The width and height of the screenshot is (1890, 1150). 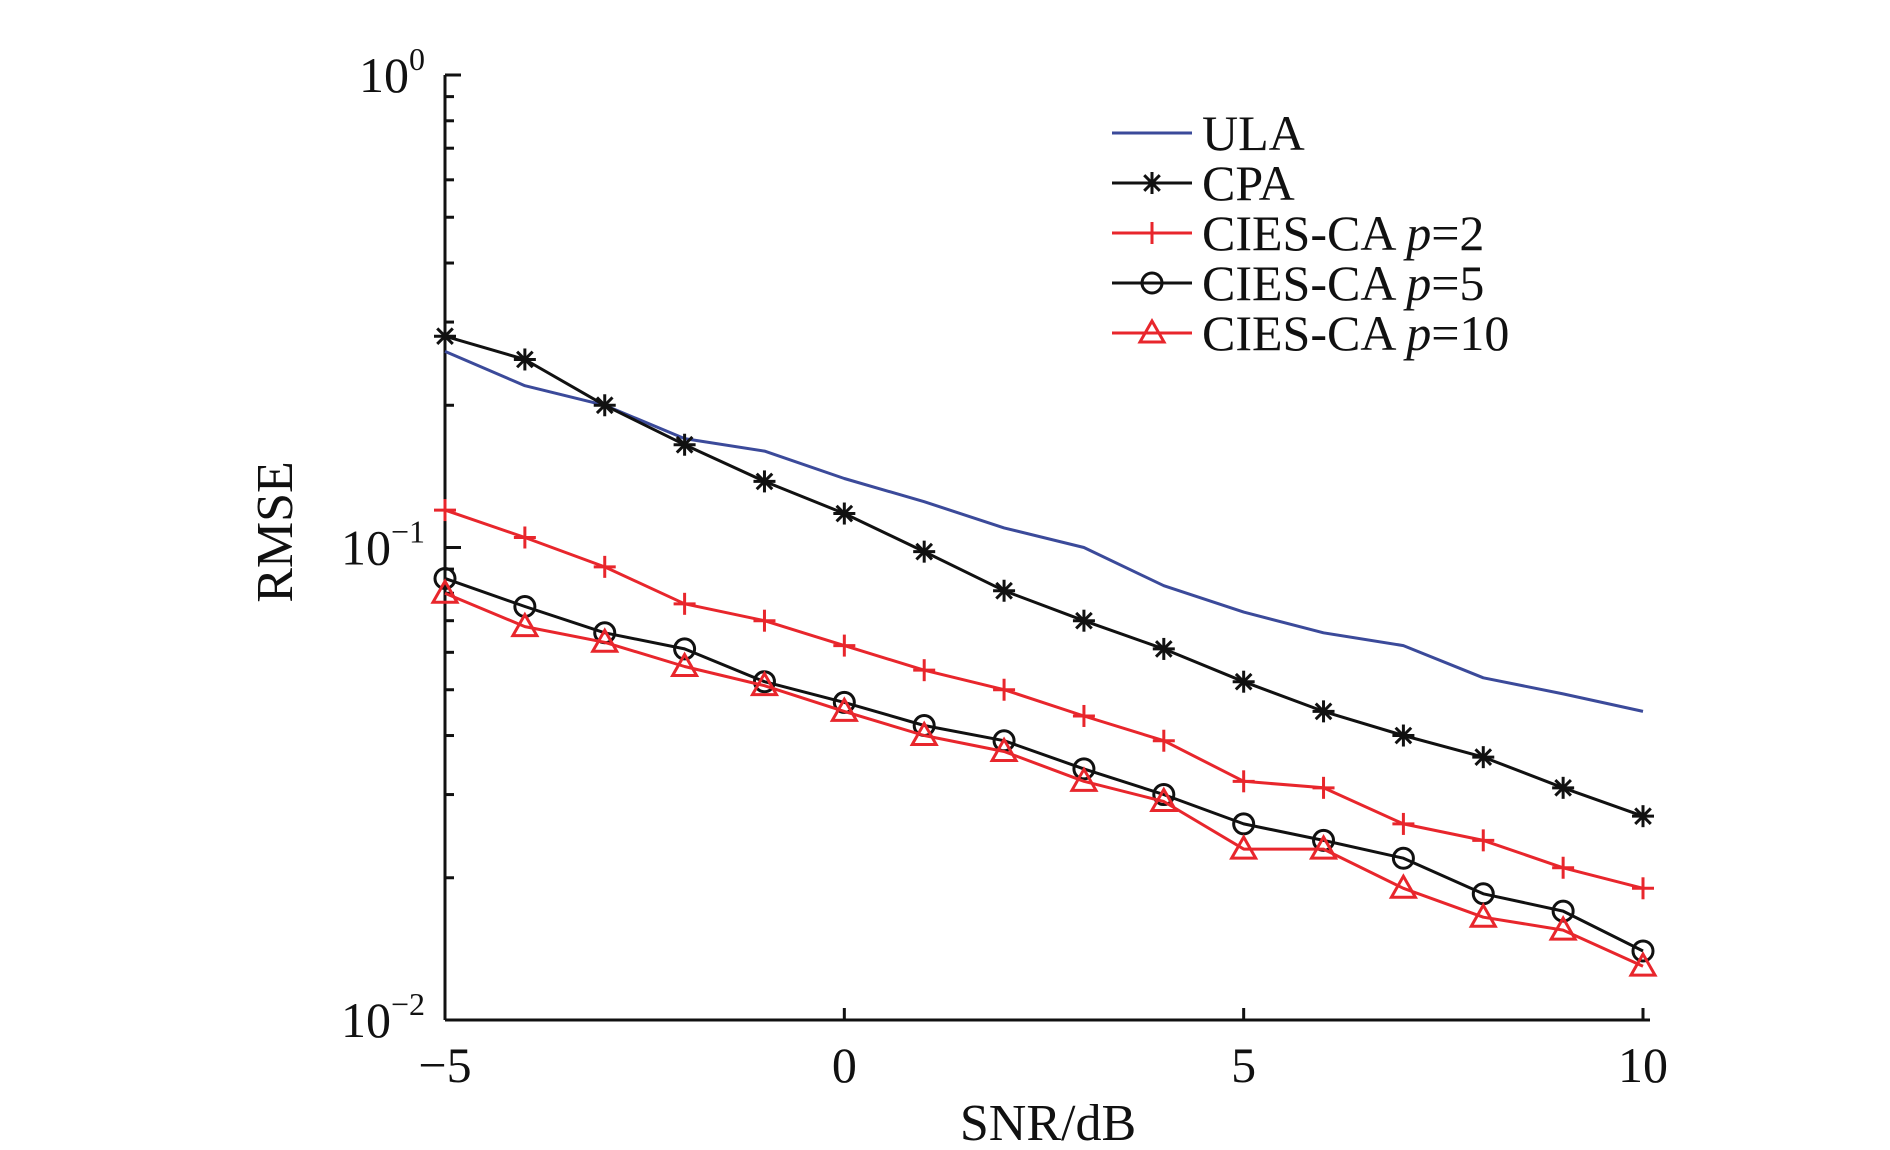 I want to click on legend-entry: CIES-CA p=2, so click(x=1298, y=233).